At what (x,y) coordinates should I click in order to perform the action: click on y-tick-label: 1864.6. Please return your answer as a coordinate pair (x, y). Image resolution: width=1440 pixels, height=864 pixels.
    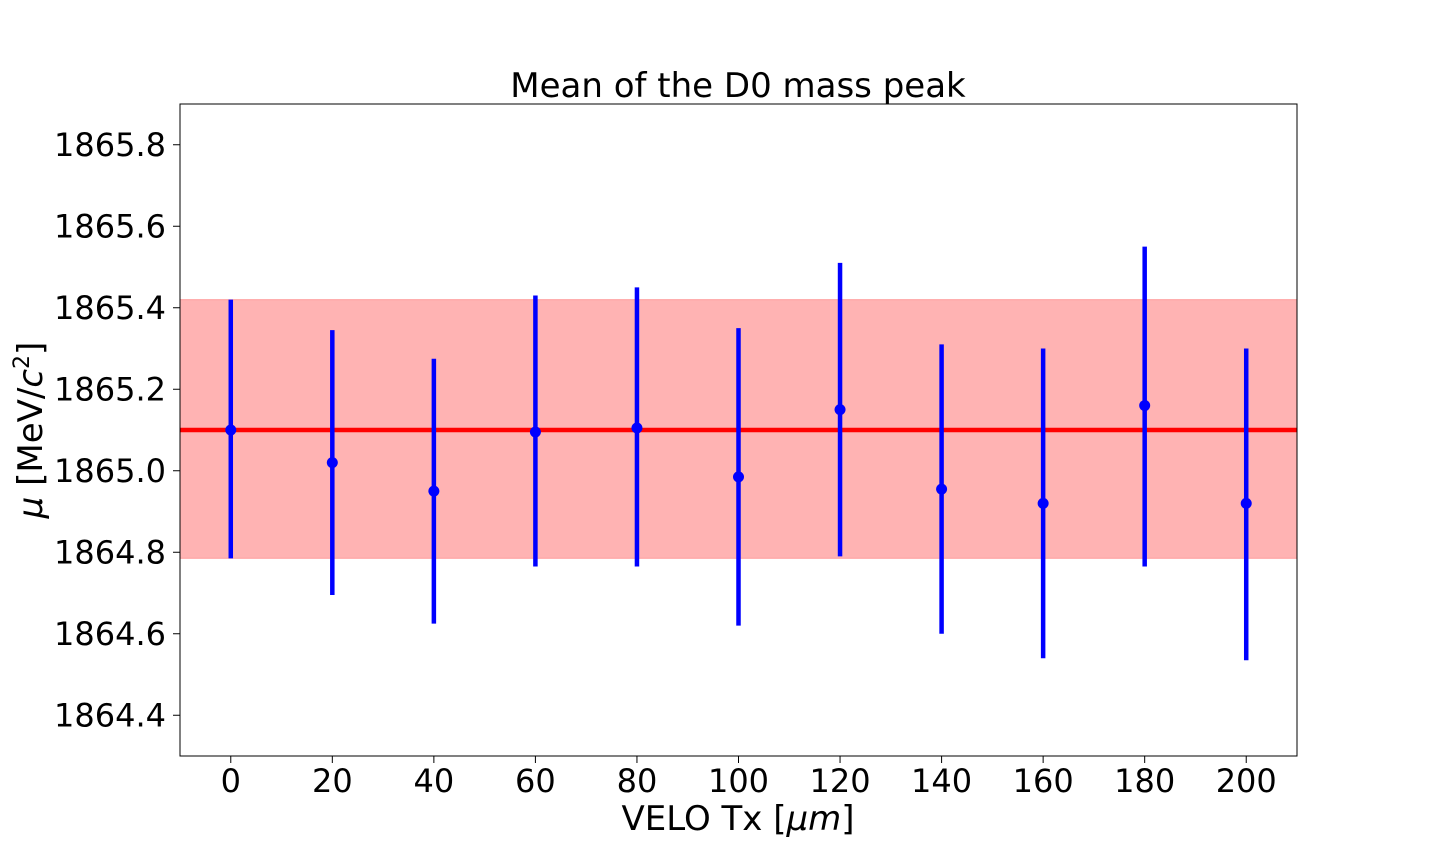
    Looking at the image, I should click on (110, 634).